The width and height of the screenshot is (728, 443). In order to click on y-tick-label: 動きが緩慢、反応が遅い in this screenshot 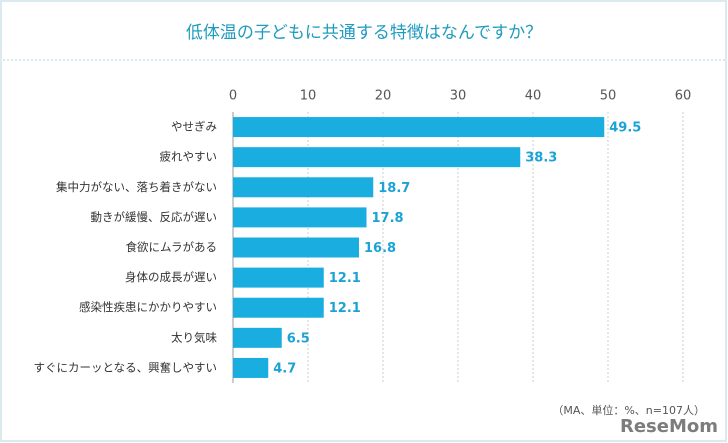, I will do `click(154, 217)`.